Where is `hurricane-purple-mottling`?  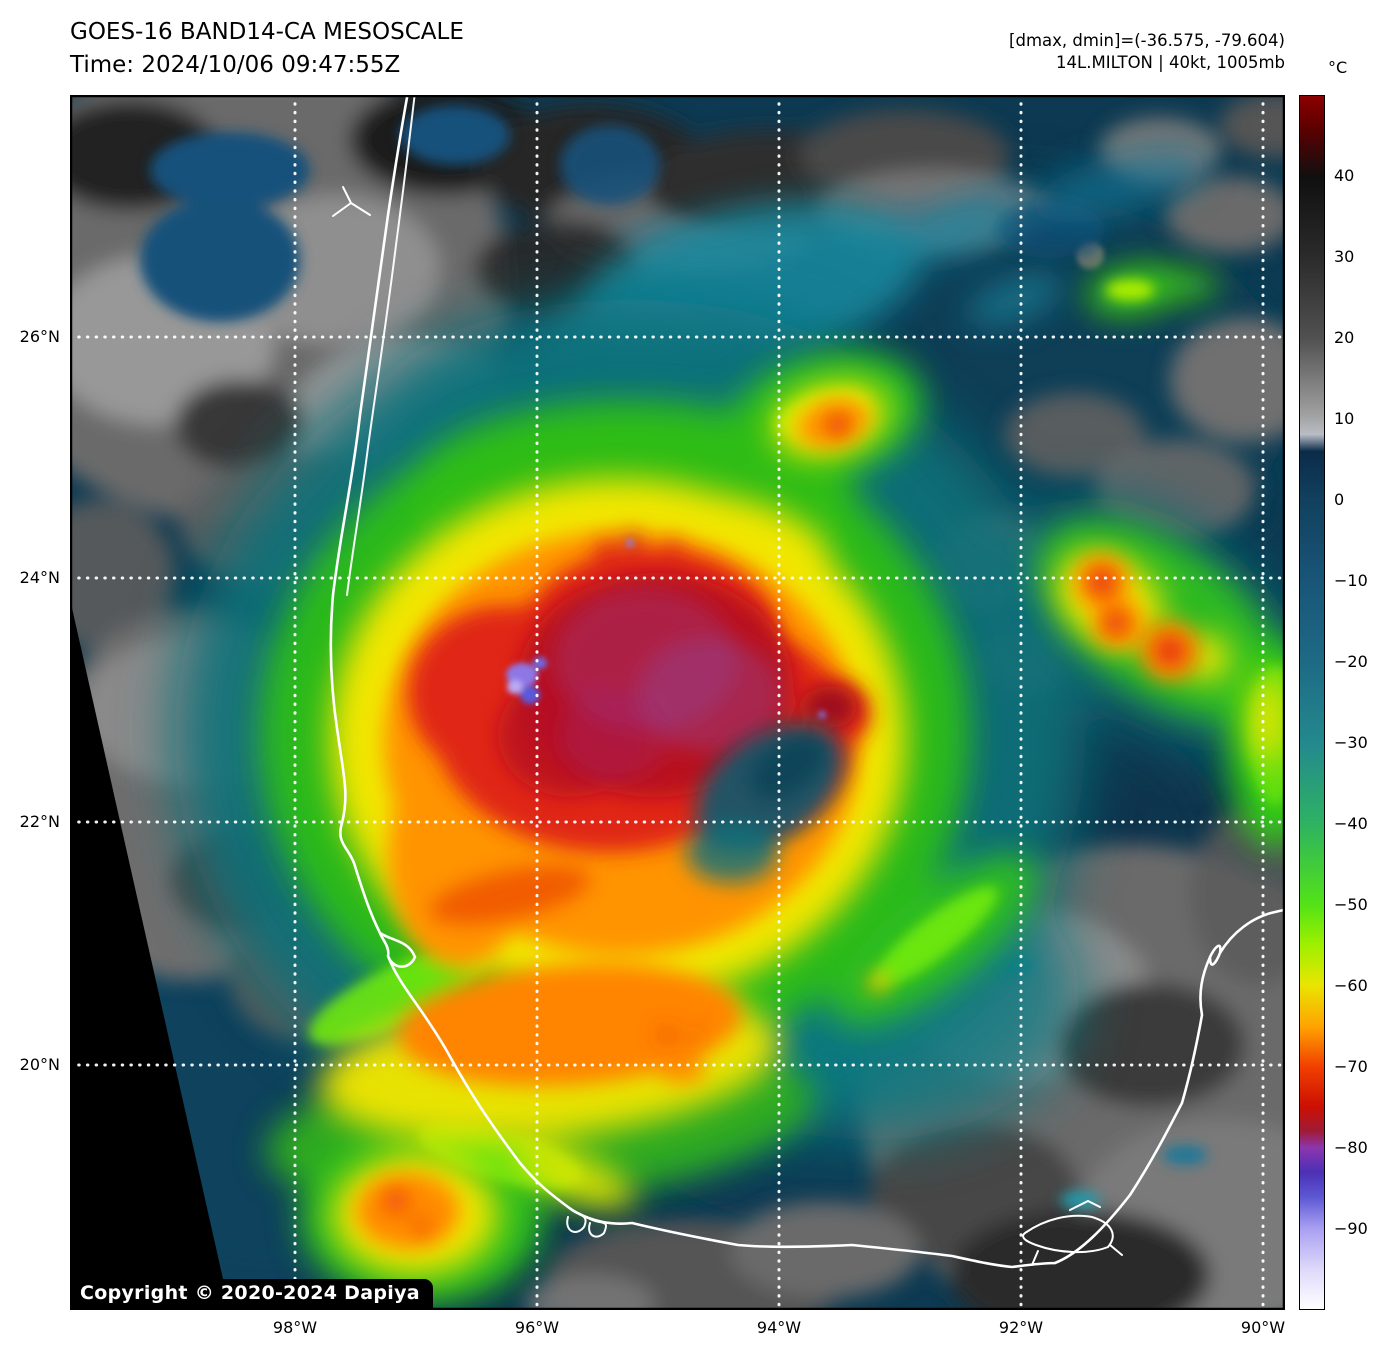
hurricane-purple-mottling is located at coordinates (667, 684).